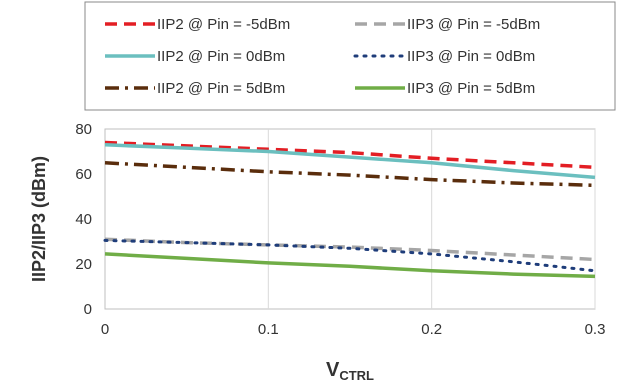  Describe the element at coordinates (221, 88) in the screenshot. I see `legend-label: IIP2 @ Pin = 5dBm` at that location.